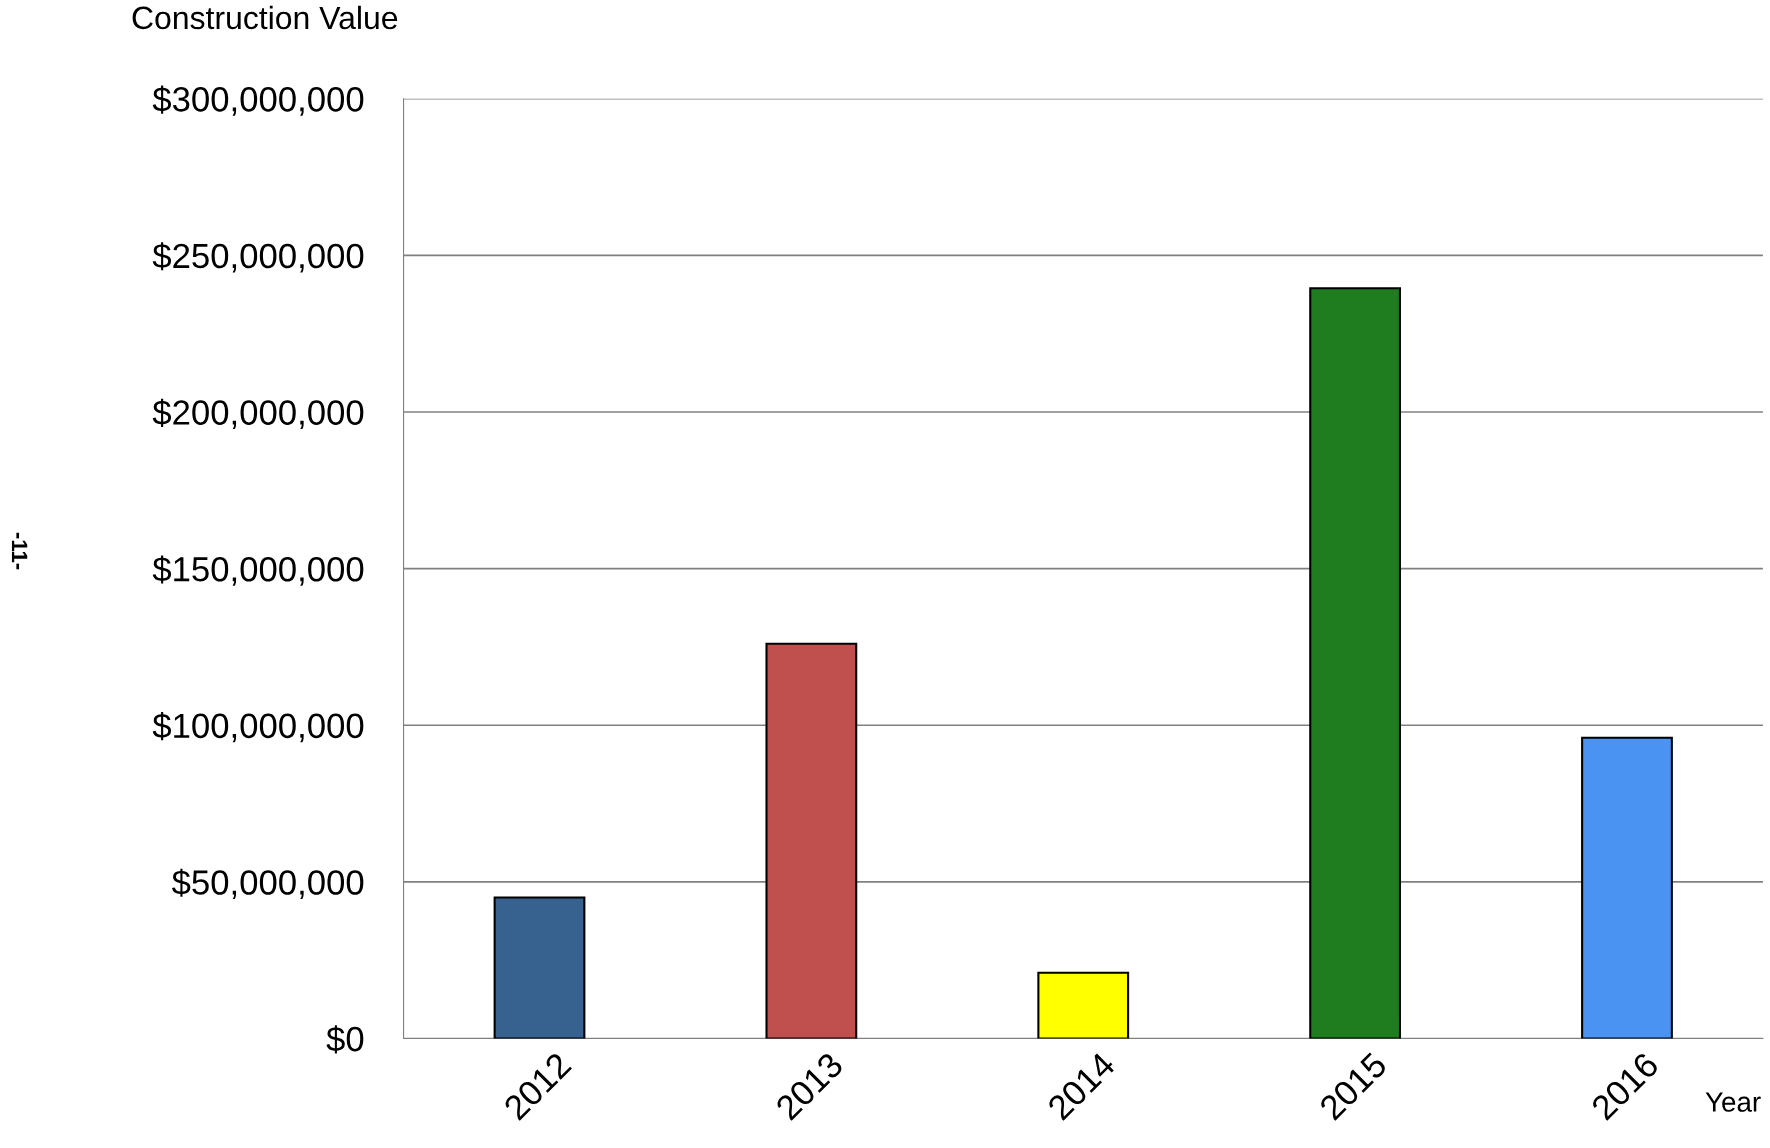 The width and height of the screenshot is (1770, 1148). What do you see at coordinates (345, 1039) in the screenshot?
I see `y-tick-label: $0` at bounding box center [345, 1039].